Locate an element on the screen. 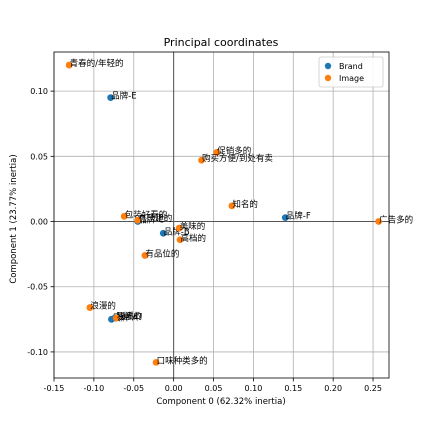 Image resolution: width=432 pixels, height=432 pixels. data-point-label: 品牌-F is located at coordinates (298, 216).